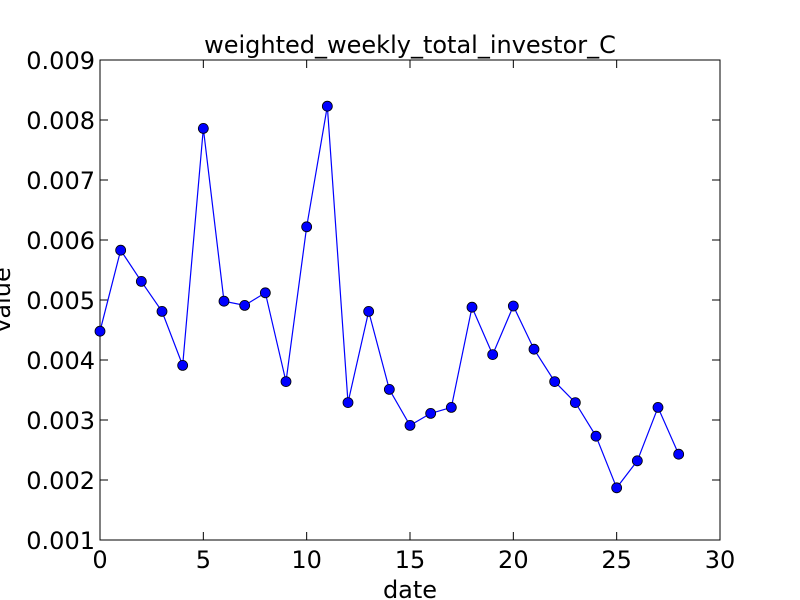  What do you see at coordinates (60, 61) in the screenshot?
I see `y-tick-label: 0.009` at bounding box center [60, 61].